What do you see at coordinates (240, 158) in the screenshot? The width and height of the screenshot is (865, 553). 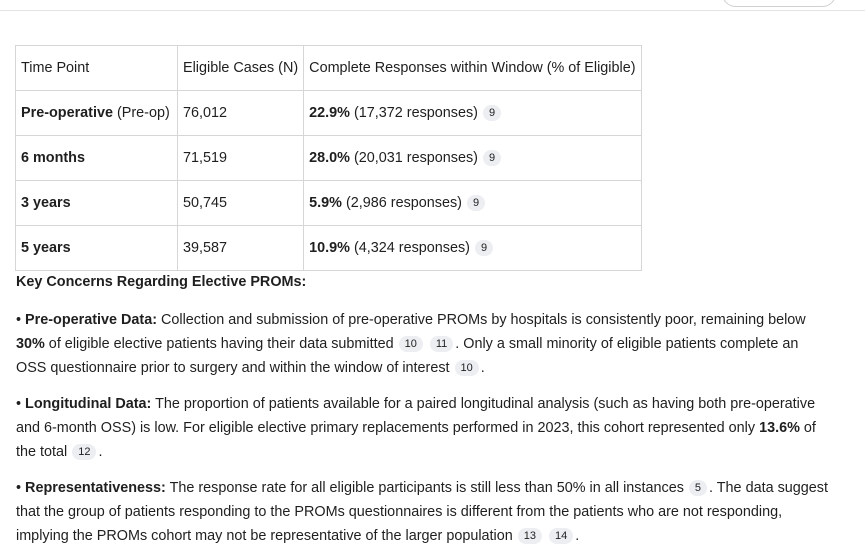 I see `cases-cell: 71,519` at bounding box center [240, 158].